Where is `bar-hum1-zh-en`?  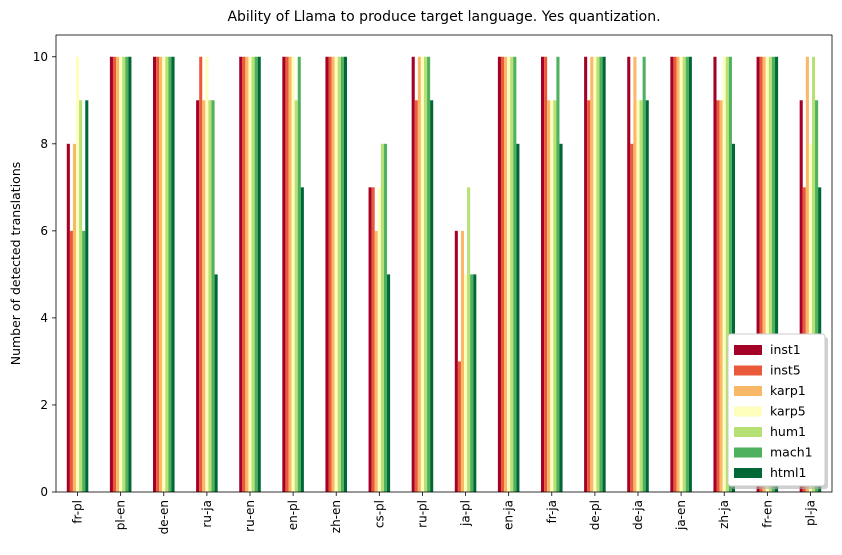
bar-hum1-zh-en is located at coordinates (339, 274).